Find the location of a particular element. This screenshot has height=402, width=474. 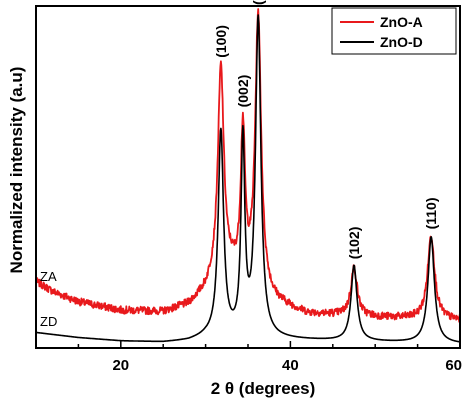

peak-label: (101) is located at coordinates (258, 2).